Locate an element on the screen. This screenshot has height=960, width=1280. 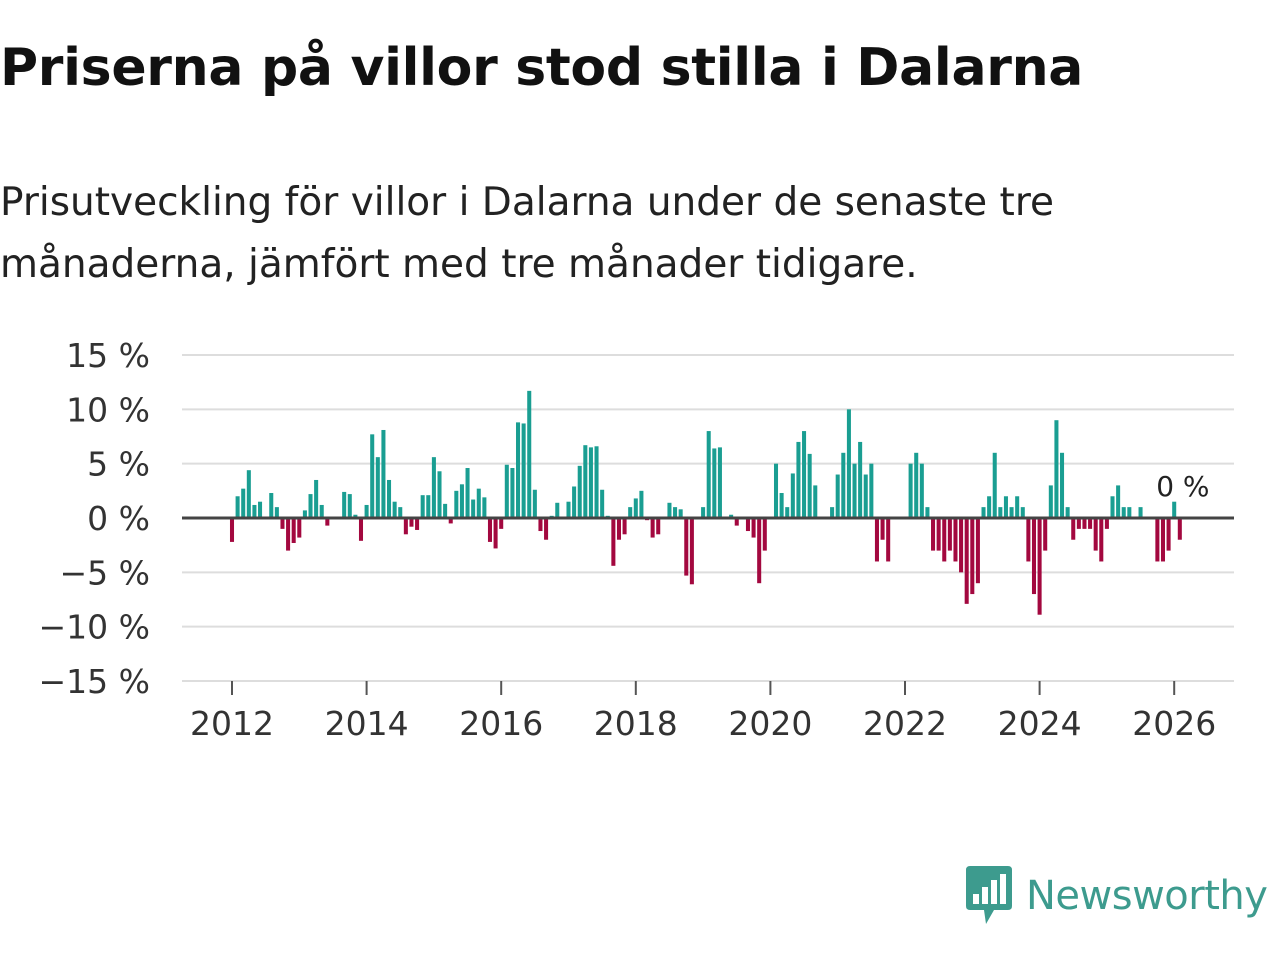
y-tick-label: 15 % is located at coordinates (108, 355).